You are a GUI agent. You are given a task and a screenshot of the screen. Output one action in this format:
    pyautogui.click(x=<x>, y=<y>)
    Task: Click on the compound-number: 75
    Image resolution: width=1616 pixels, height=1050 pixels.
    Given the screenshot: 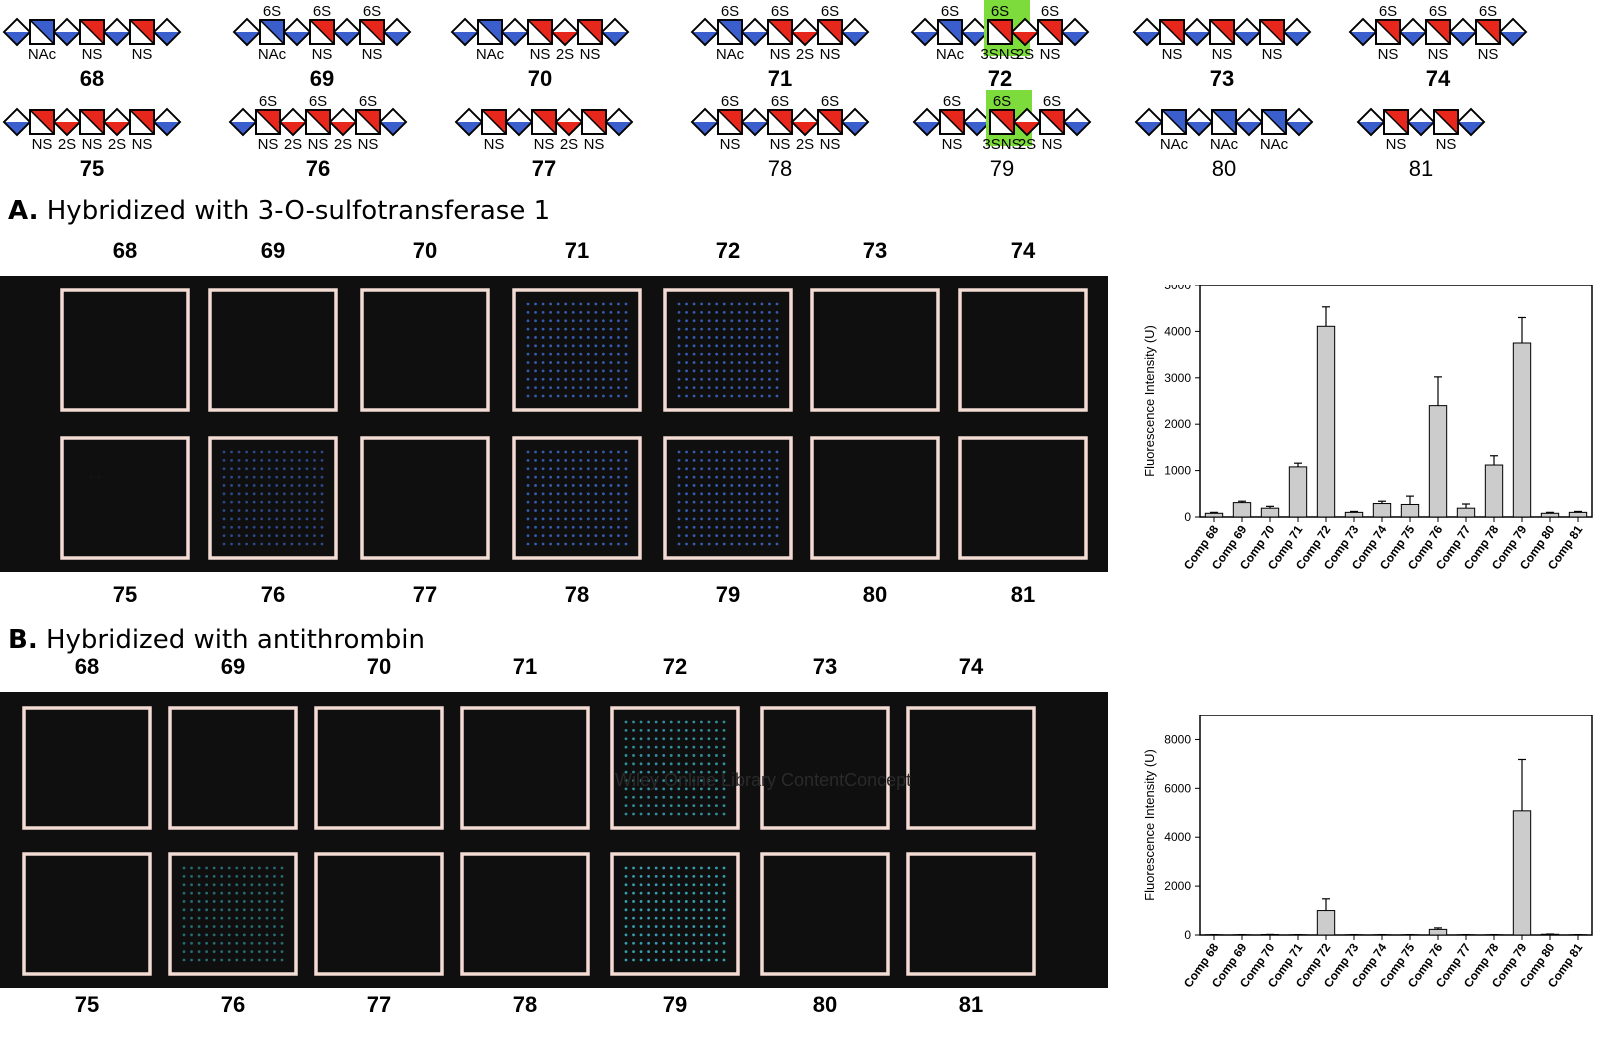 What is the action you would take?
    pyautogui.click(x=92, y=168)
    